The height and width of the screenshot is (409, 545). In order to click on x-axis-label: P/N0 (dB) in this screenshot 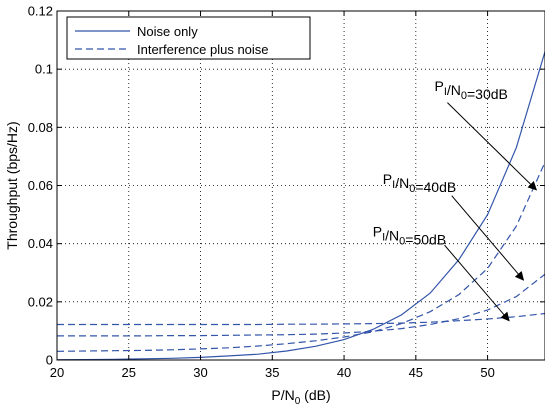, I will do `click(300, 397)`.